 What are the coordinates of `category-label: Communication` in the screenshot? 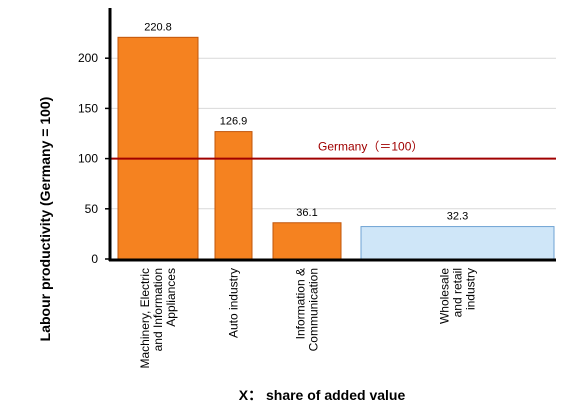 It's located at (314, 309).